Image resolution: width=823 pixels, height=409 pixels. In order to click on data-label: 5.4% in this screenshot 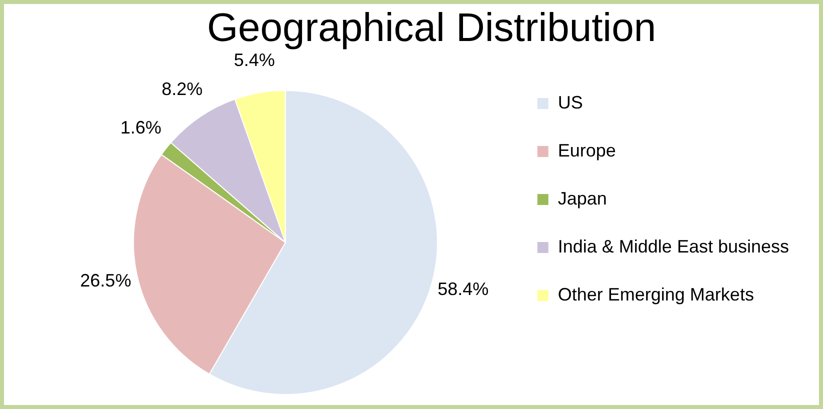, I will do `click(254, 60)`.